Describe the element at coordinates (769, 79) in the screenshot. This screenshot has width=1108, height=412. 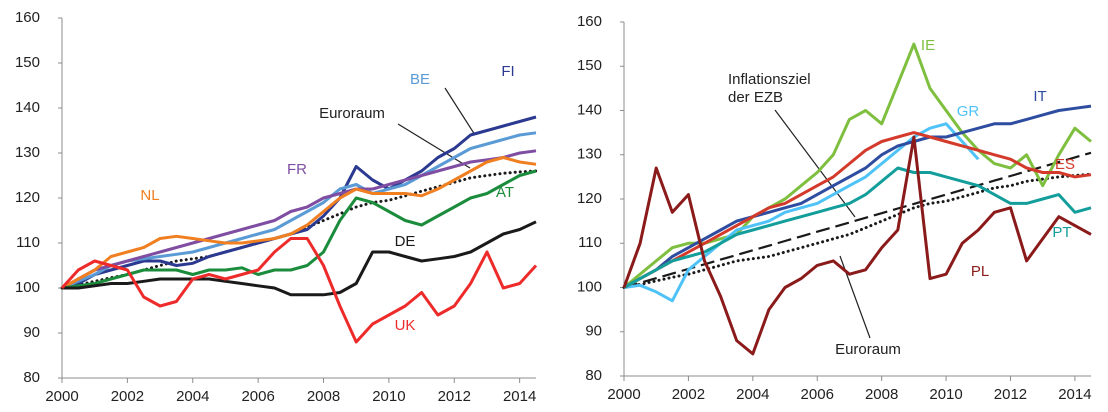
I see `annotation: Inflationsziel` at that location.